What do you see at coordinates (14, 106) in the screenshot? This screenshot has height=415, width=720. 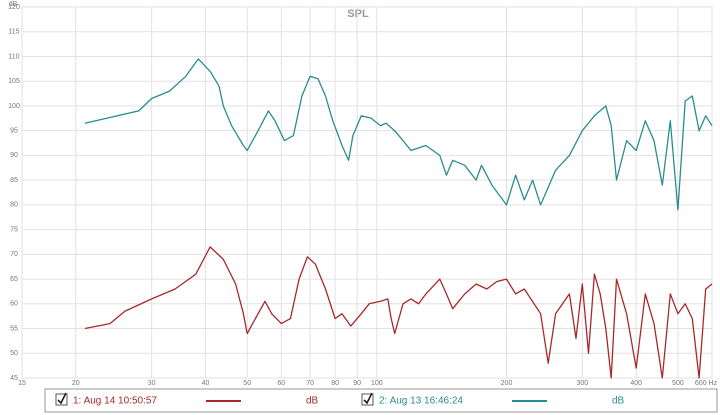 I see `y-tick-label: 100` at bounding box center [14, 106].